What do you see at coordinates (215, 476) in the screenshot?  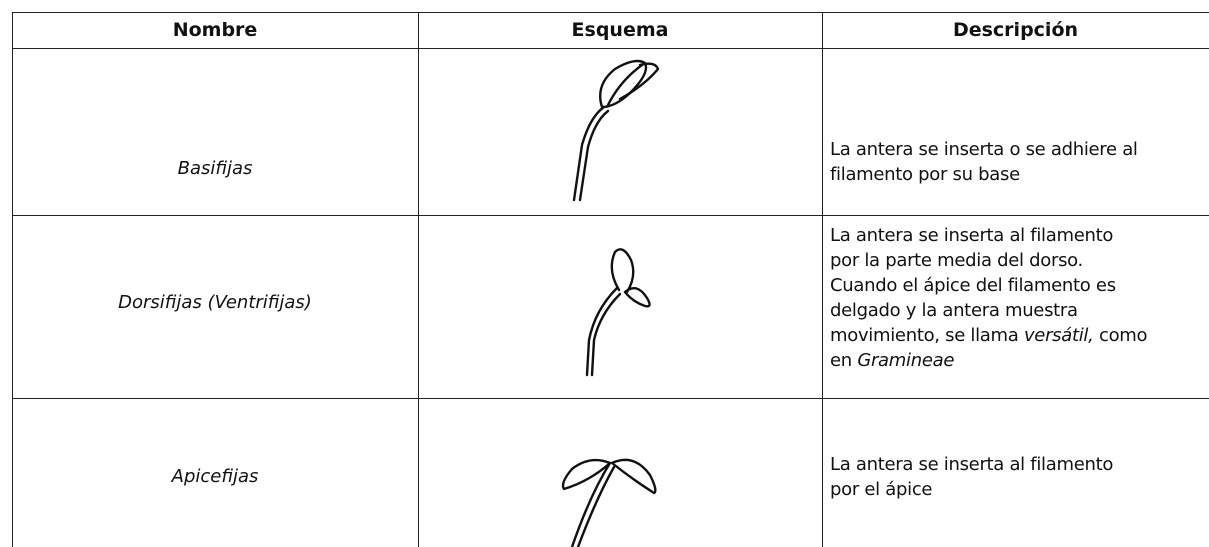 I see `row-name: Apicefijas` at bounding box center [215, 476].